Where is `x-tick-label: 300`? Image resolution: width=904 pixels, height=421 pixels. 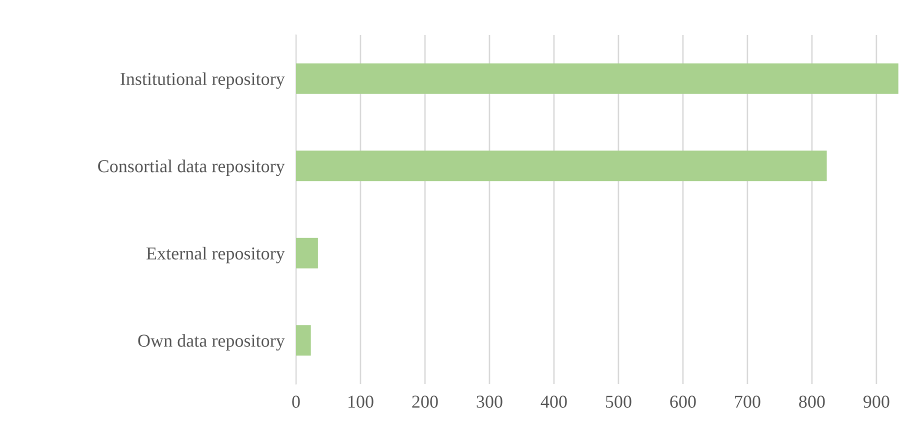
x-tick-label: 300 is located at coordinates (489, 402).